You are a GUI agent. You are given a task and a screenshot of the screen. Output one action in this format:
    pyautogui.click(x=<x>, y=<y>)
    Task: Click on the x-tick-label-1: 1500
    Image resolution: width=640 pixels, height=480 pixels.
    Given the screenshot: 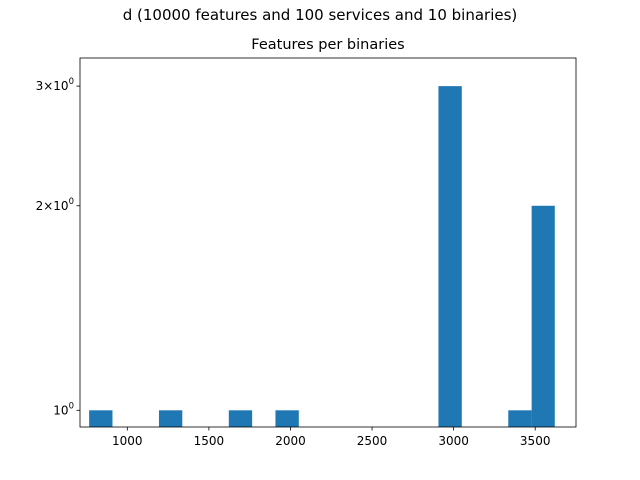 What is the action you would take?
    pyautogui.click(x=209, y=441)
    